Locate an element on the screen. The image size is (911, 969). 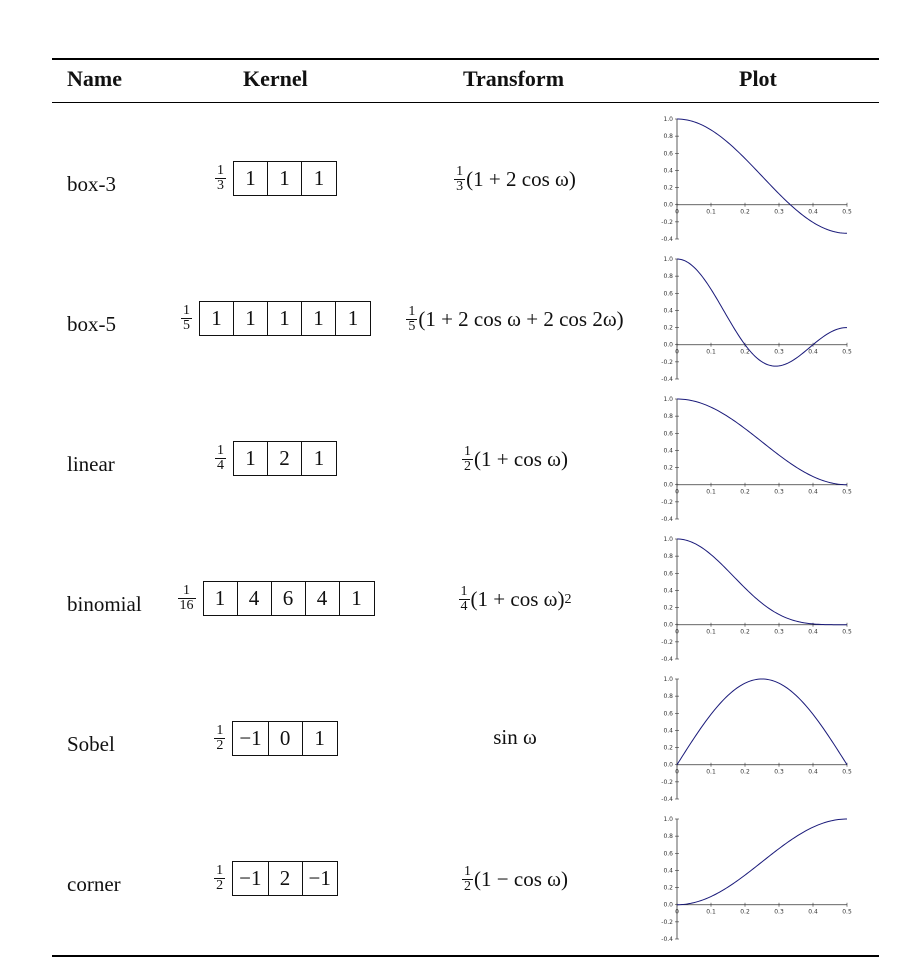
transform-expression: (1 − cos ω) is located at coordinates (521, 879).